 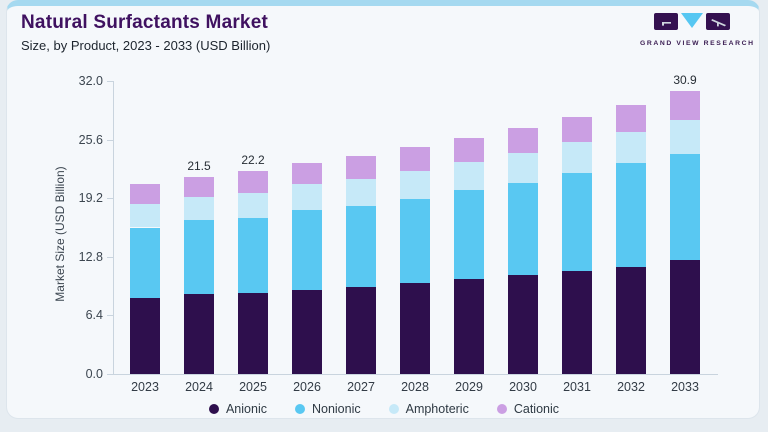 I want to click on y-axis-line, so click(x=113, y=227).